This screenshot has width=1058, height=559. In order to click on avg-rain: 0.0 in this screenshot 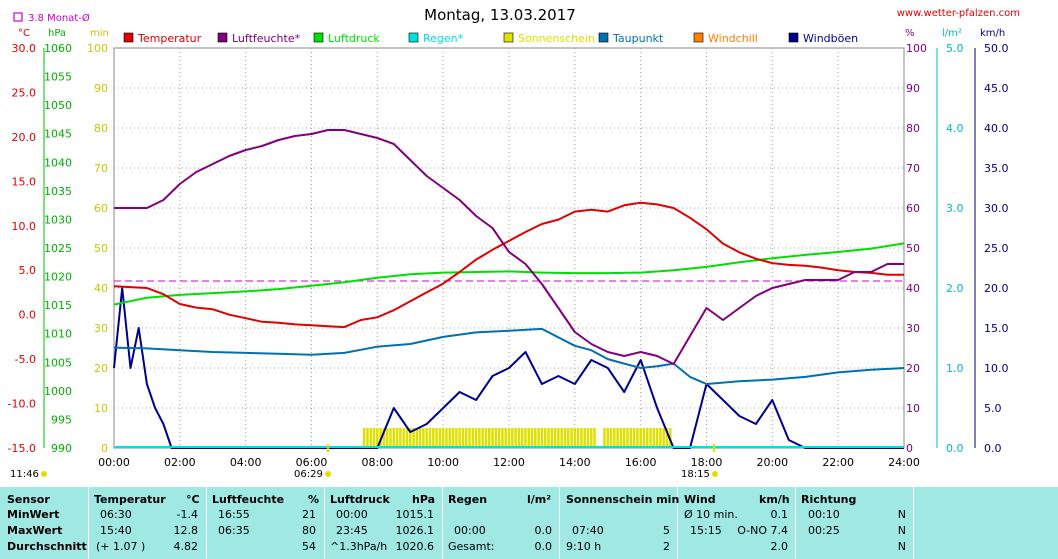, I will do `click(543, 546)`.